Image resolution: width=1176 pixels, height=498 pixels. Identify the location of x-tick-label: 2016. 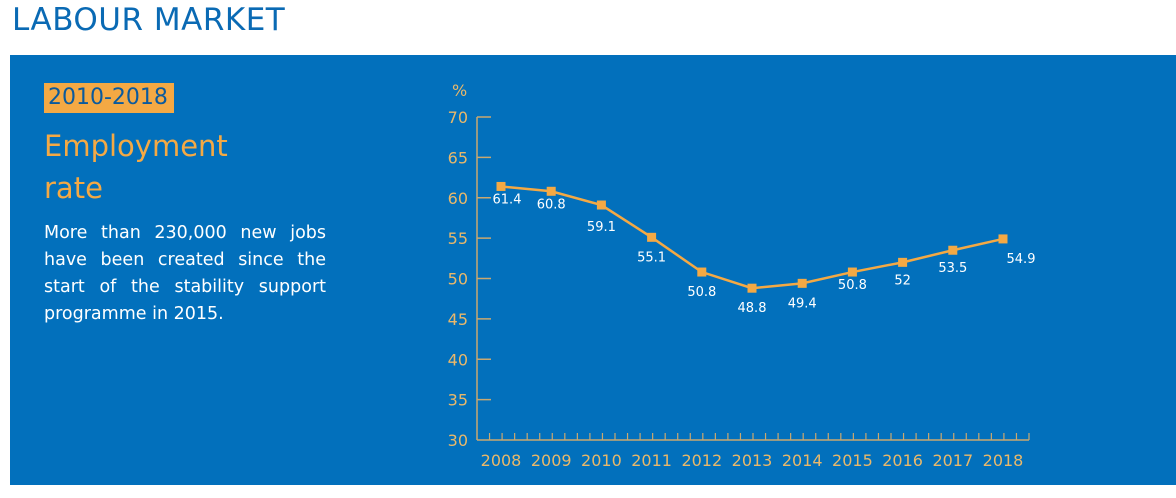
(902, 460).